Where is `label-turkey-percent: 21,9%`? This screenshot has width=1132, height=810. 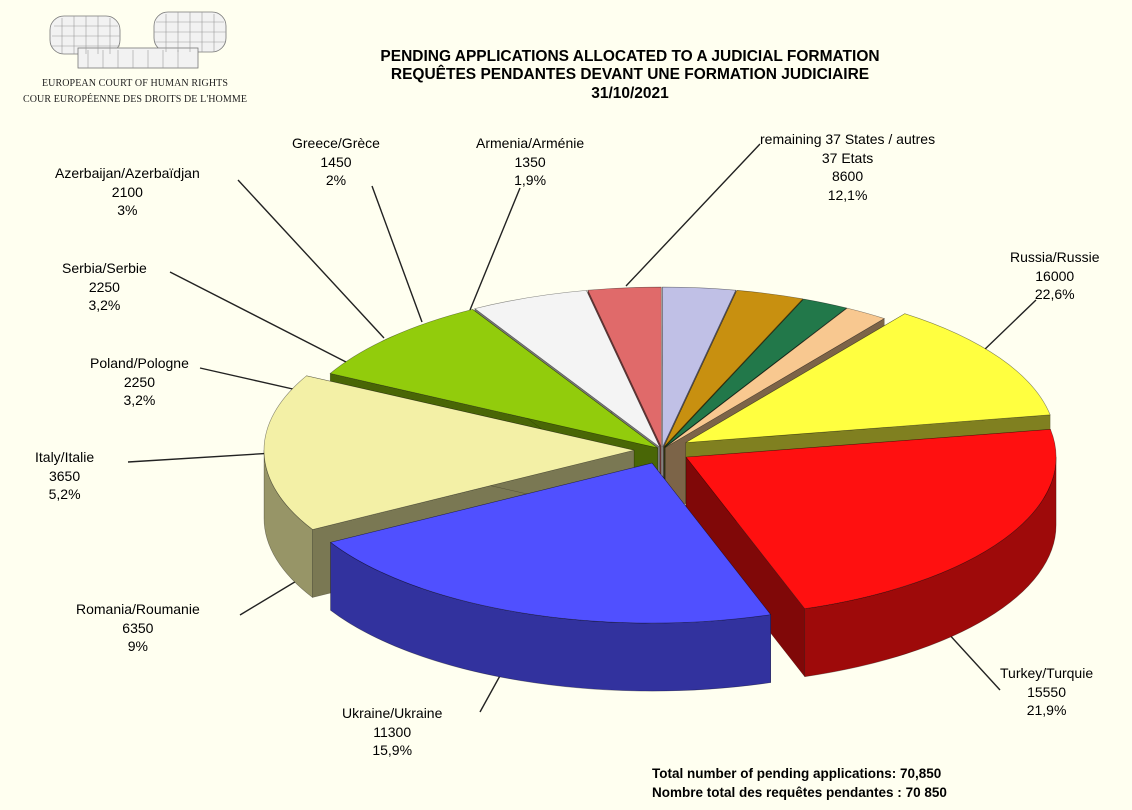 label-turkey-percent: 21,9% is located at coordinates (1046, 710).